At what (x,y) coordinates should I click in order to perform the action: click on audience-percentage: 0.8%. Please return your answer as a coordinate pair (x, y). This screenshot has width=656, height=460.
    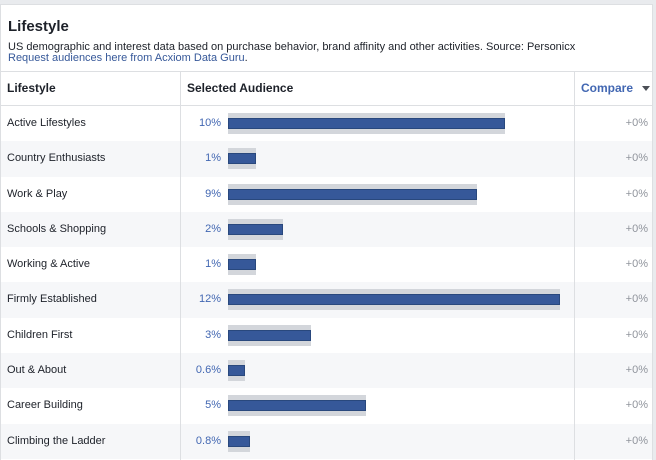
    Looking at the image, I should click on (208, 440).